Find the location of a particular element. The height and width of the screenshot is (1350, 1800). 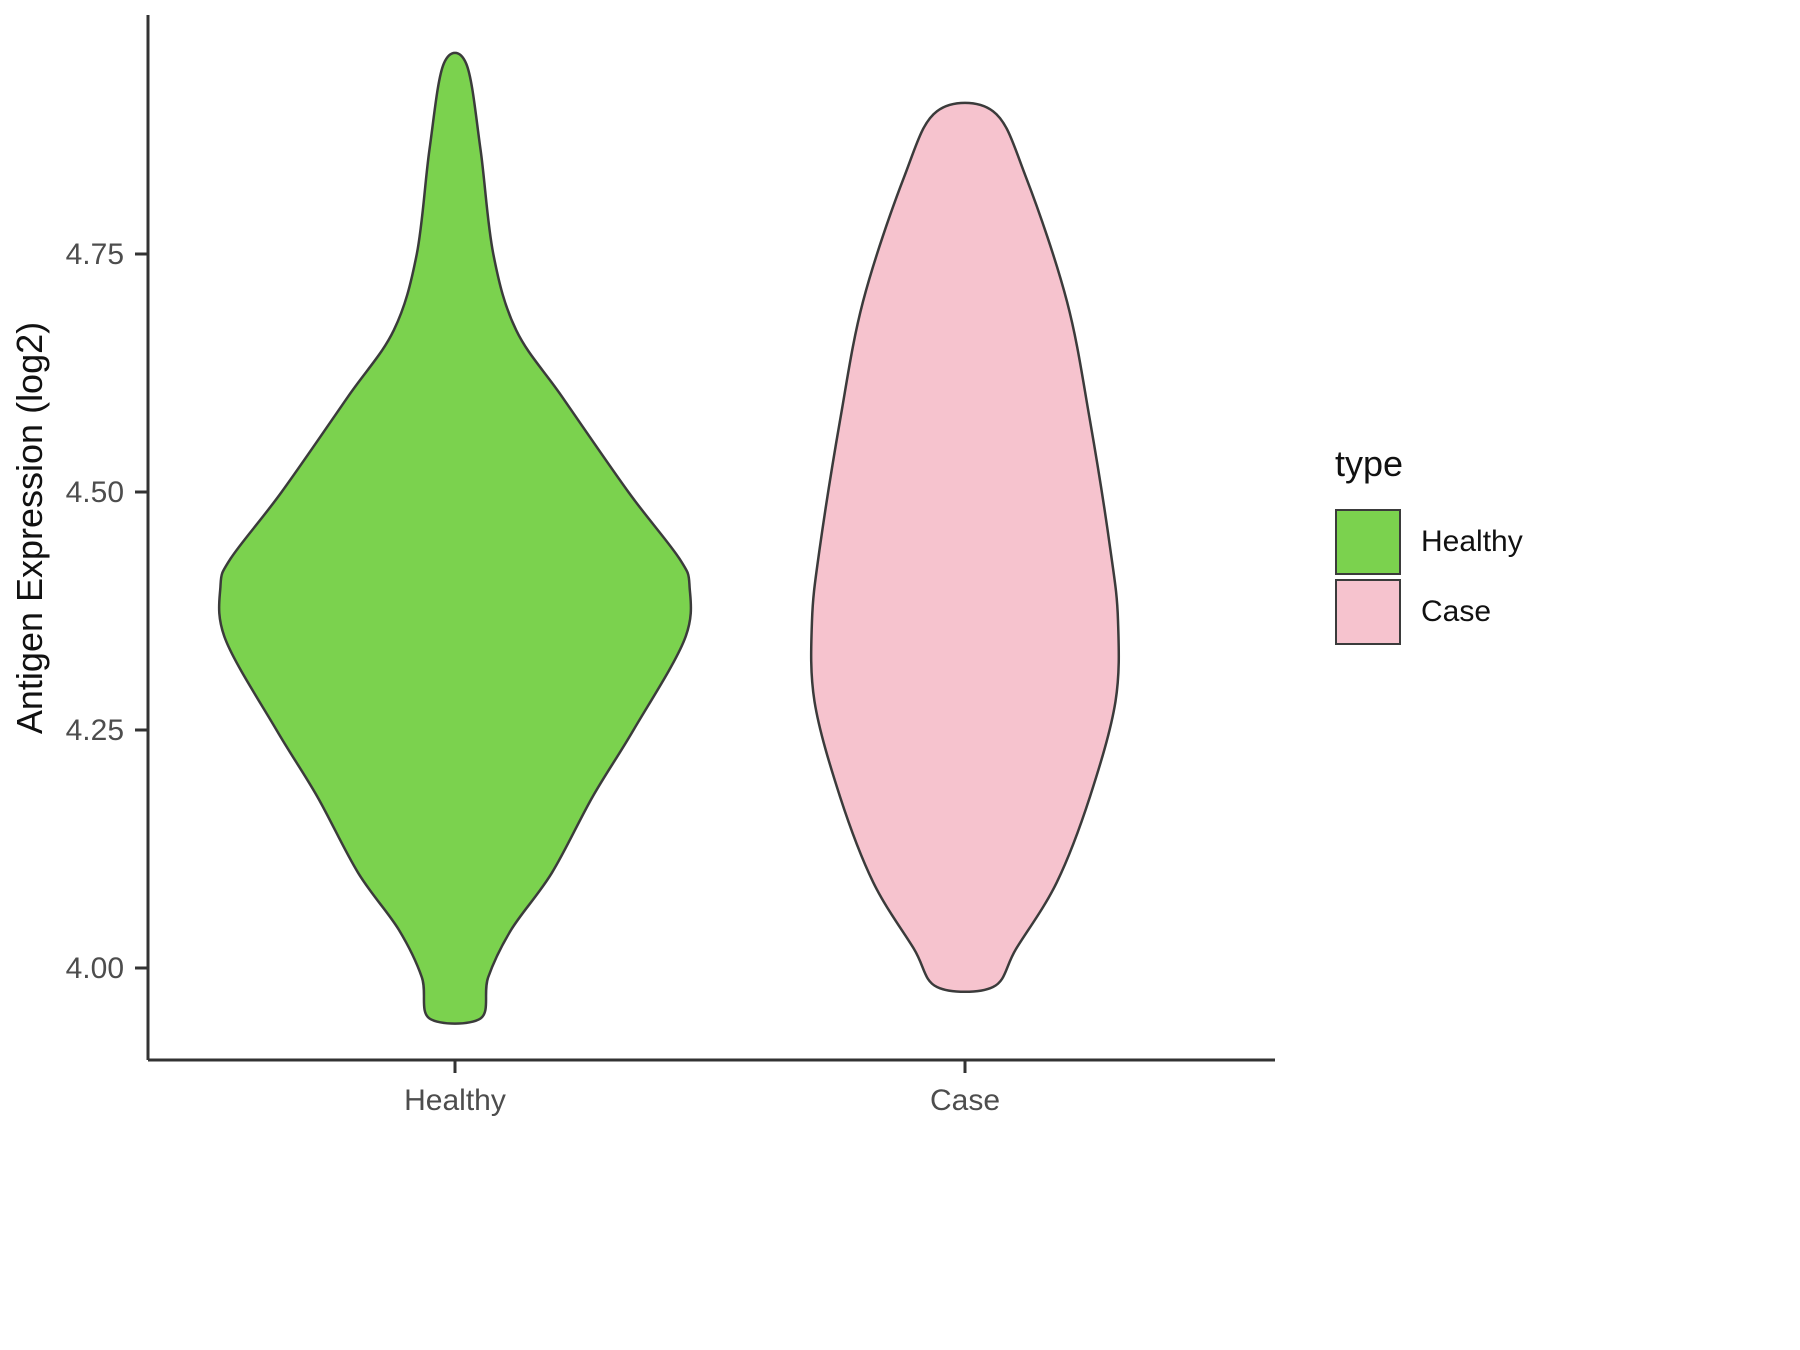

x-tick-label: Case is located at coordinates (965, 1100).